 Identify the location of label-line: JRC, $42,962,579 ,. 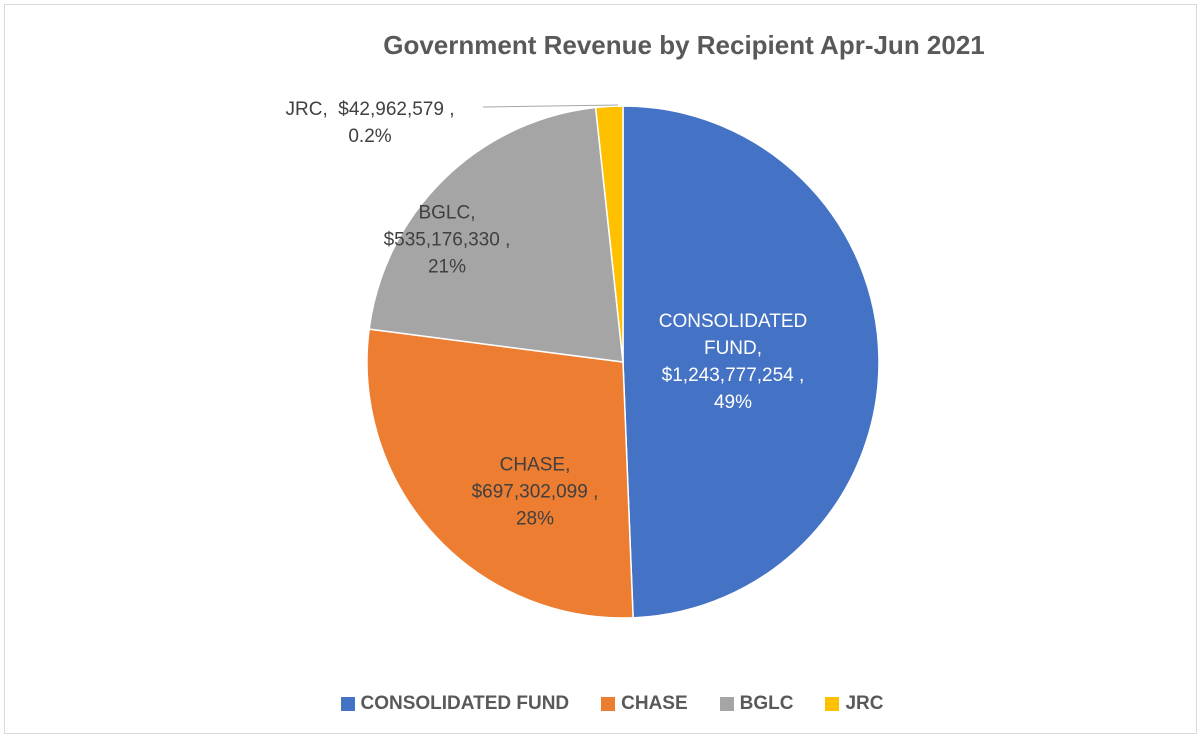
(370, 109).